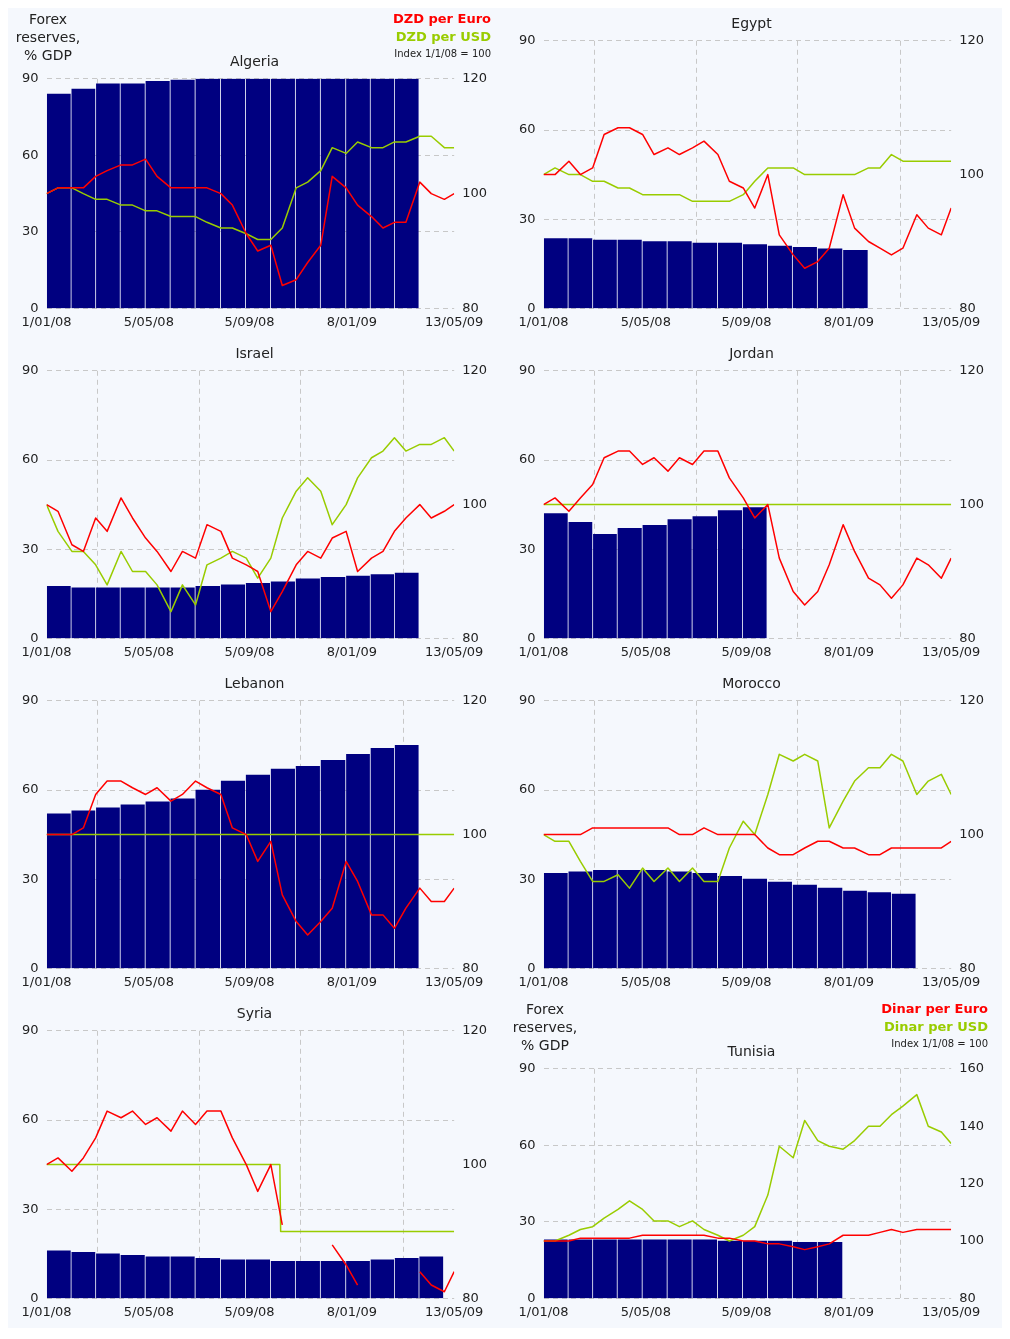 The width and height of the screenshot is (1010, 1339). I want to click on text: DZD per Euro, so click(441, 19).